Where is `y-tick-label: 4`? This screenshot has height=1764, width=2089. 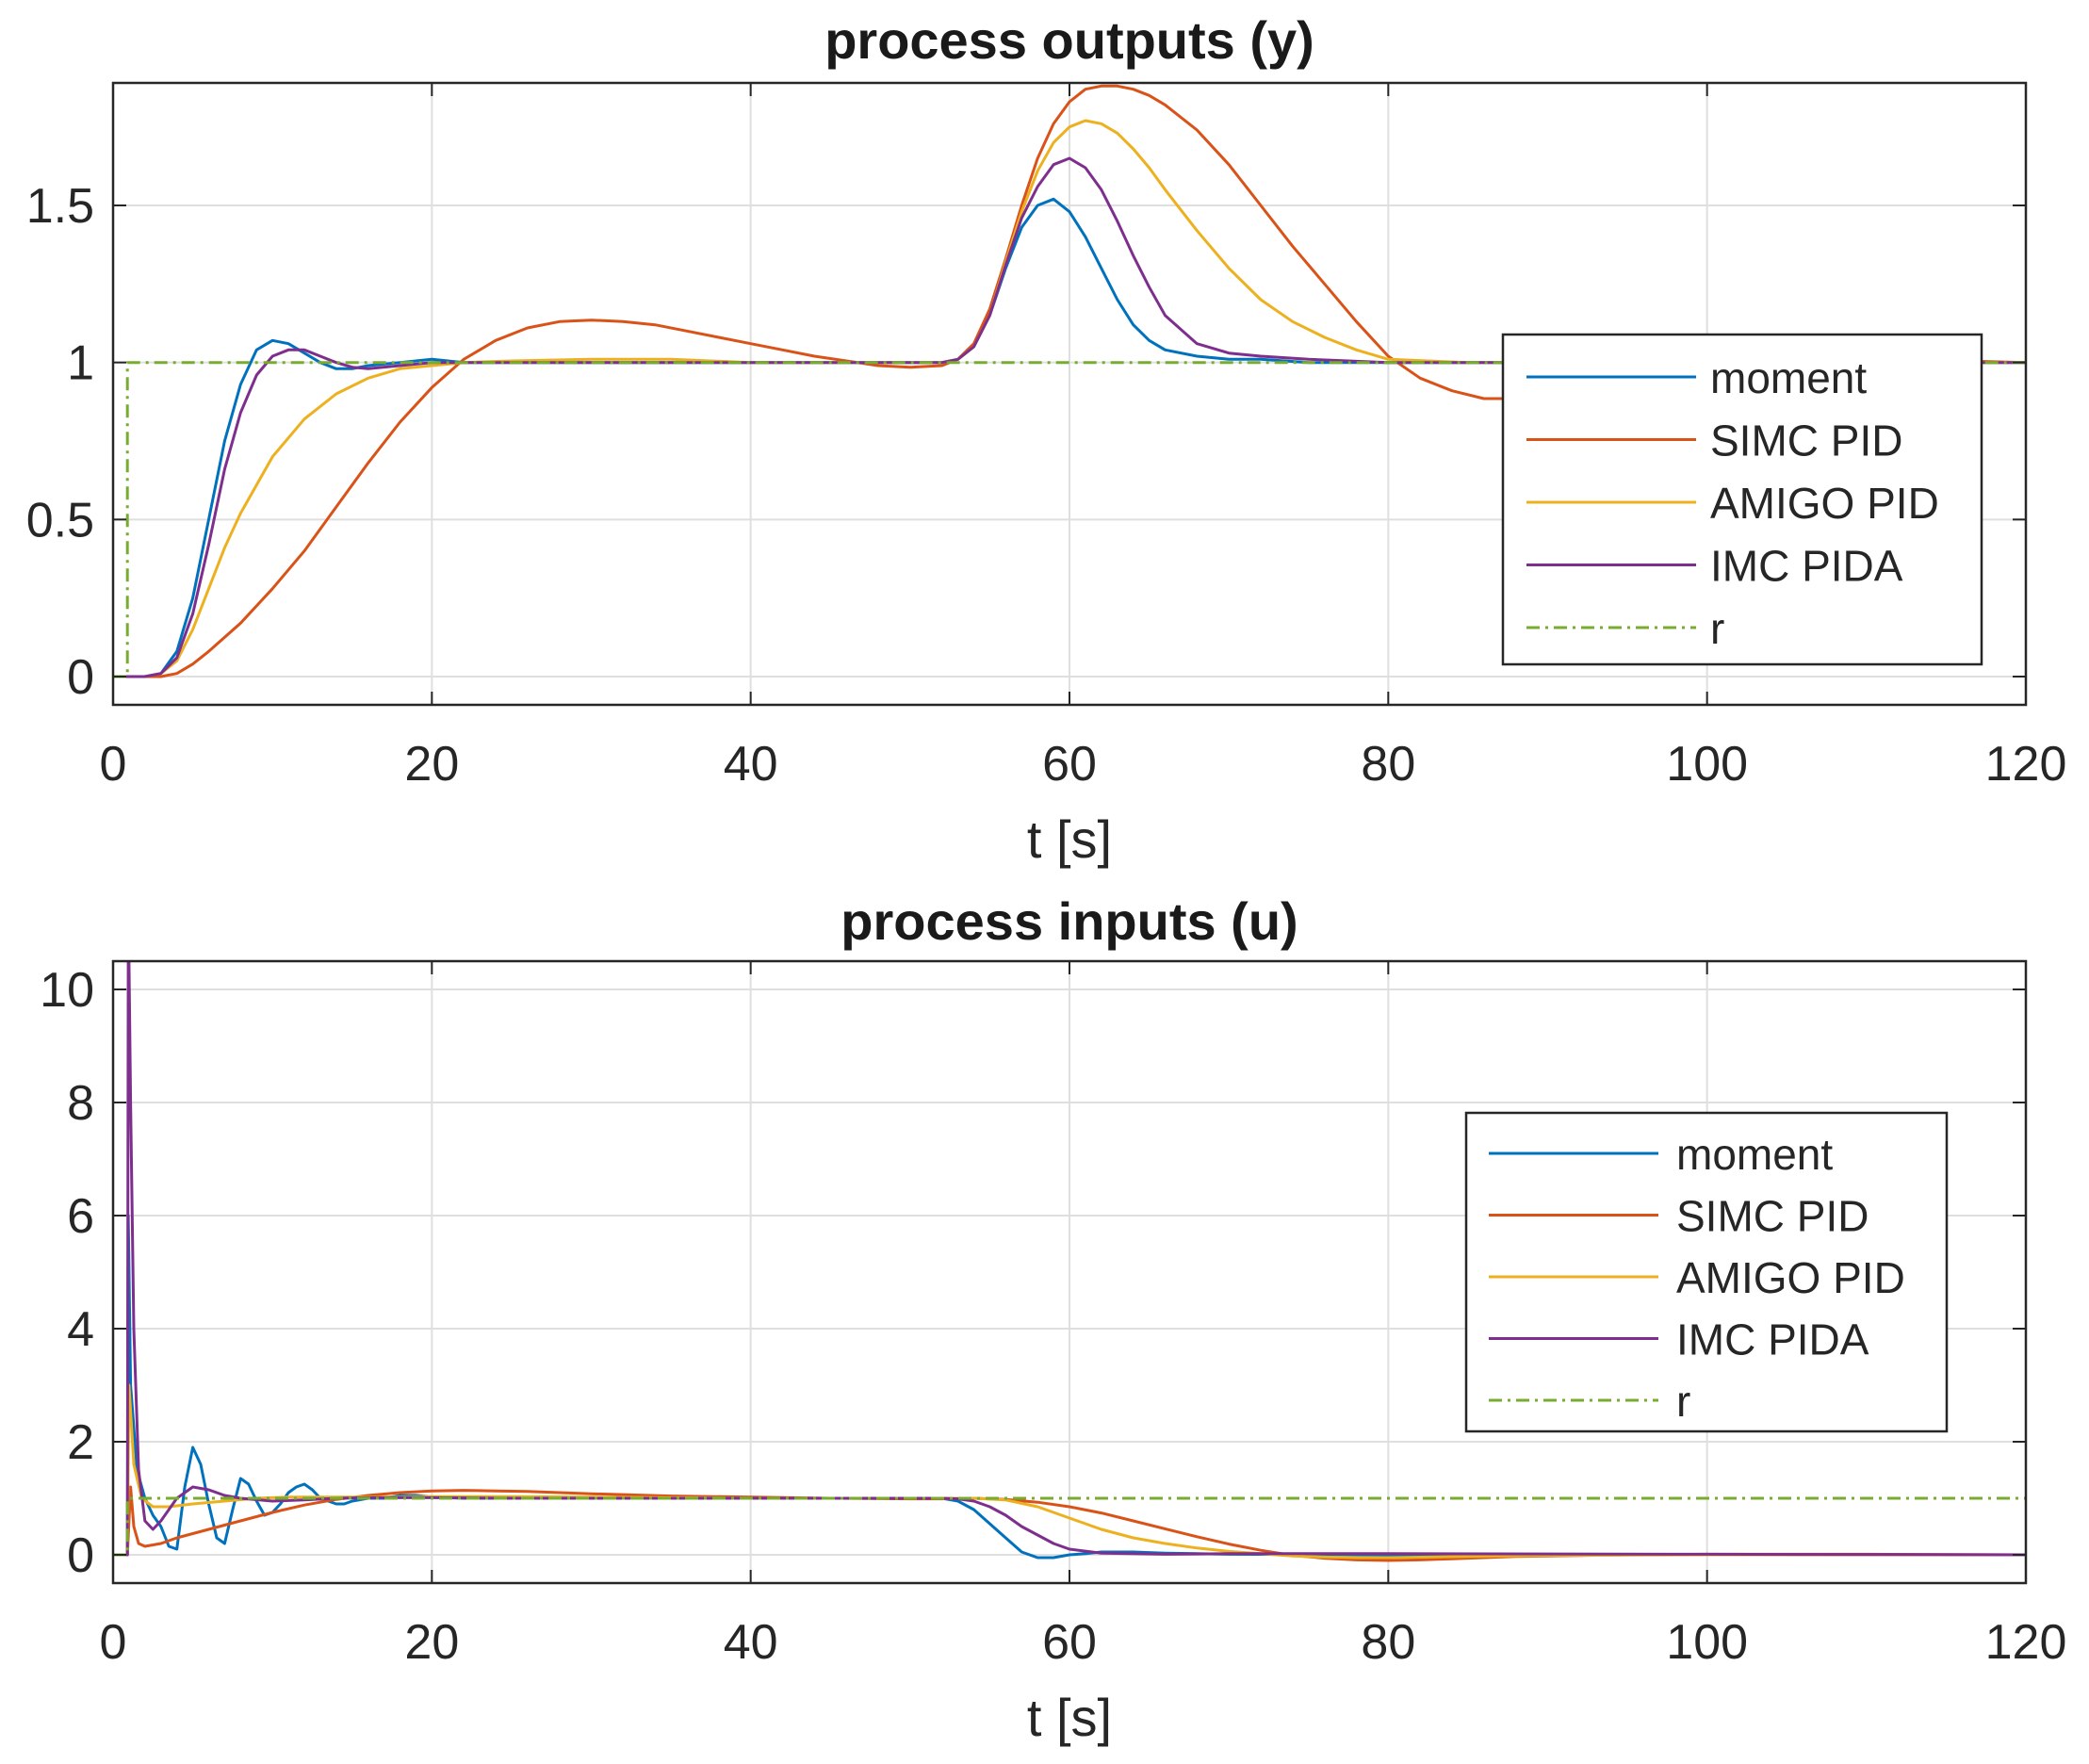
y-tick-label: 4 is located at coordinates (80, 1329).